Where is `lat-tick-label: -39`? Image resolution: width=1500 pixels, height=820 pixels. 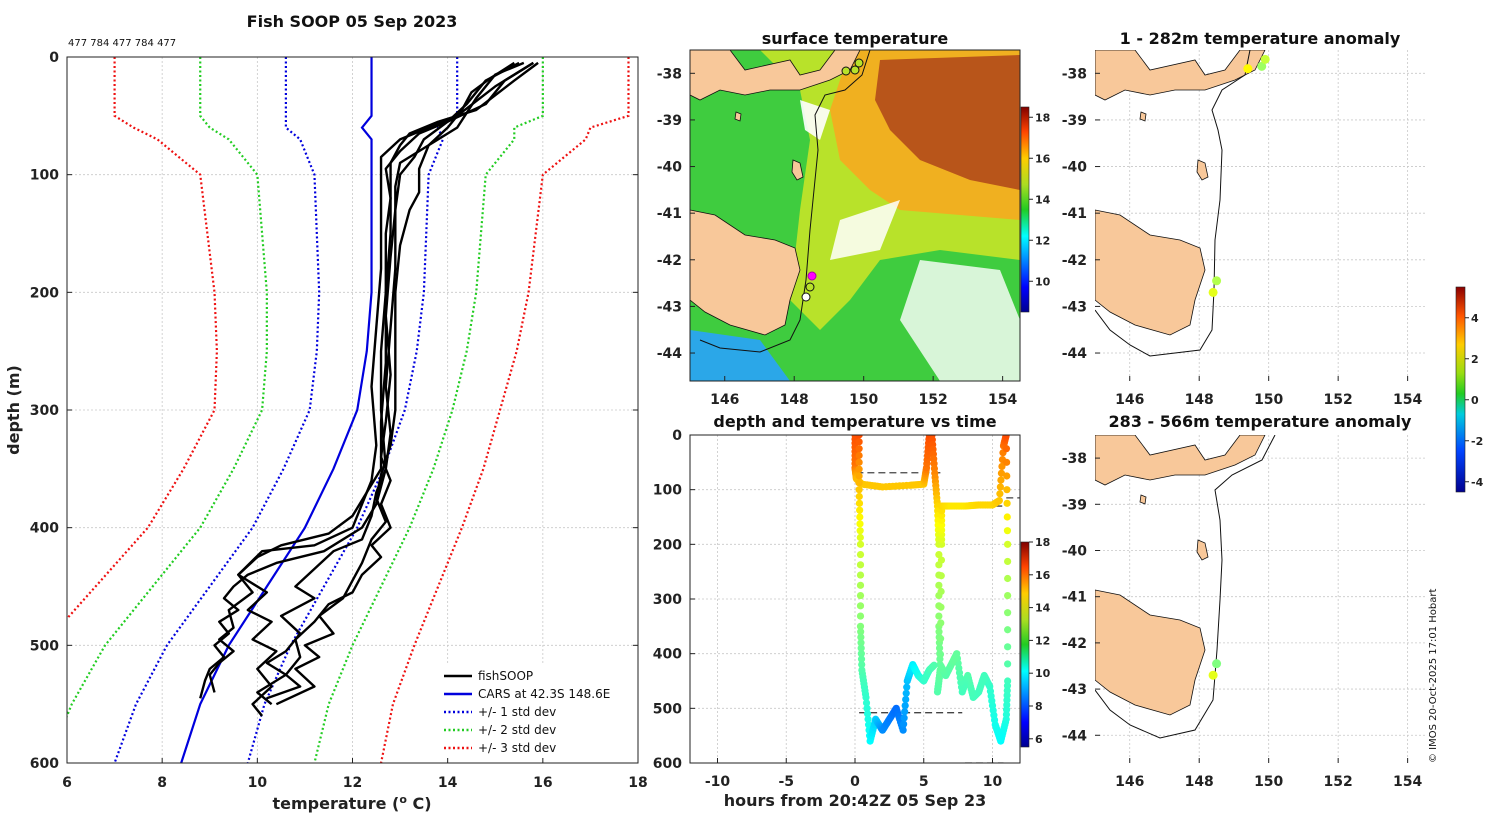 lat-tick-label: -39 is located at coordinates (669, 121).